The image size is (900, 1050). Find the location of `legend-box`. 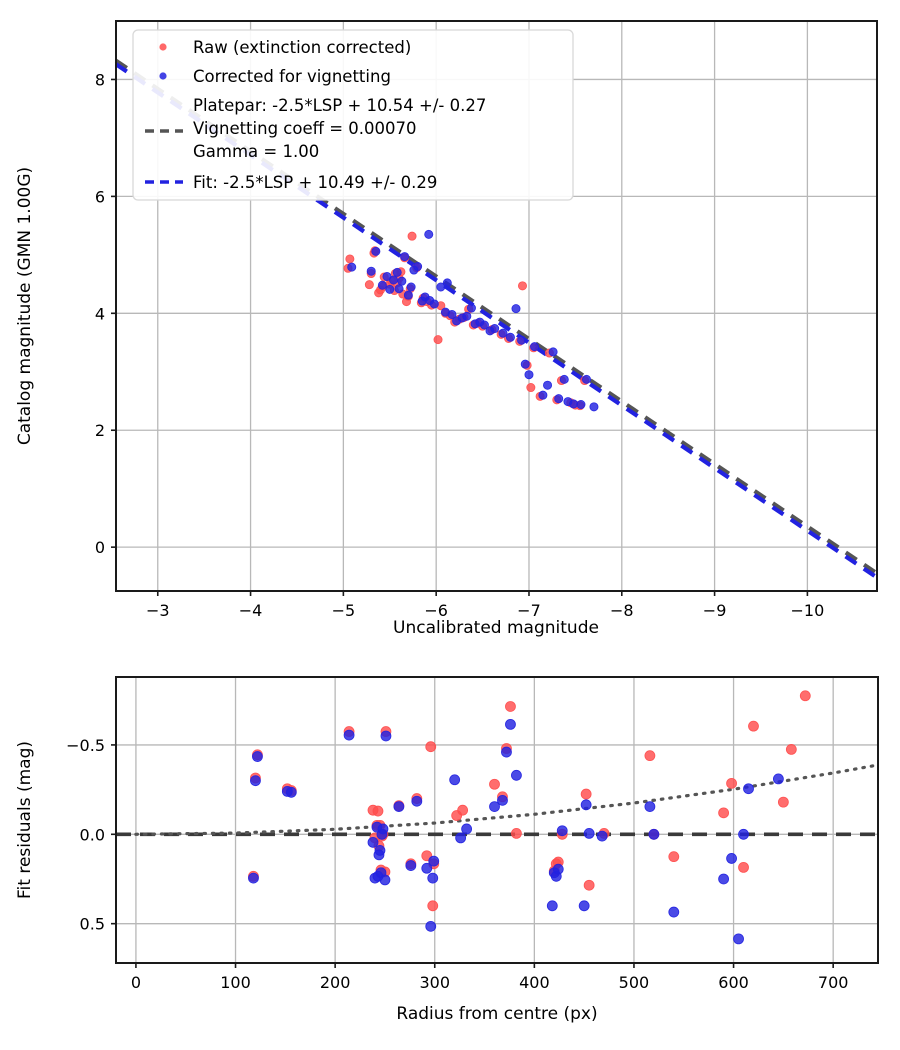

legend-box is located at coordinates (353, 115).